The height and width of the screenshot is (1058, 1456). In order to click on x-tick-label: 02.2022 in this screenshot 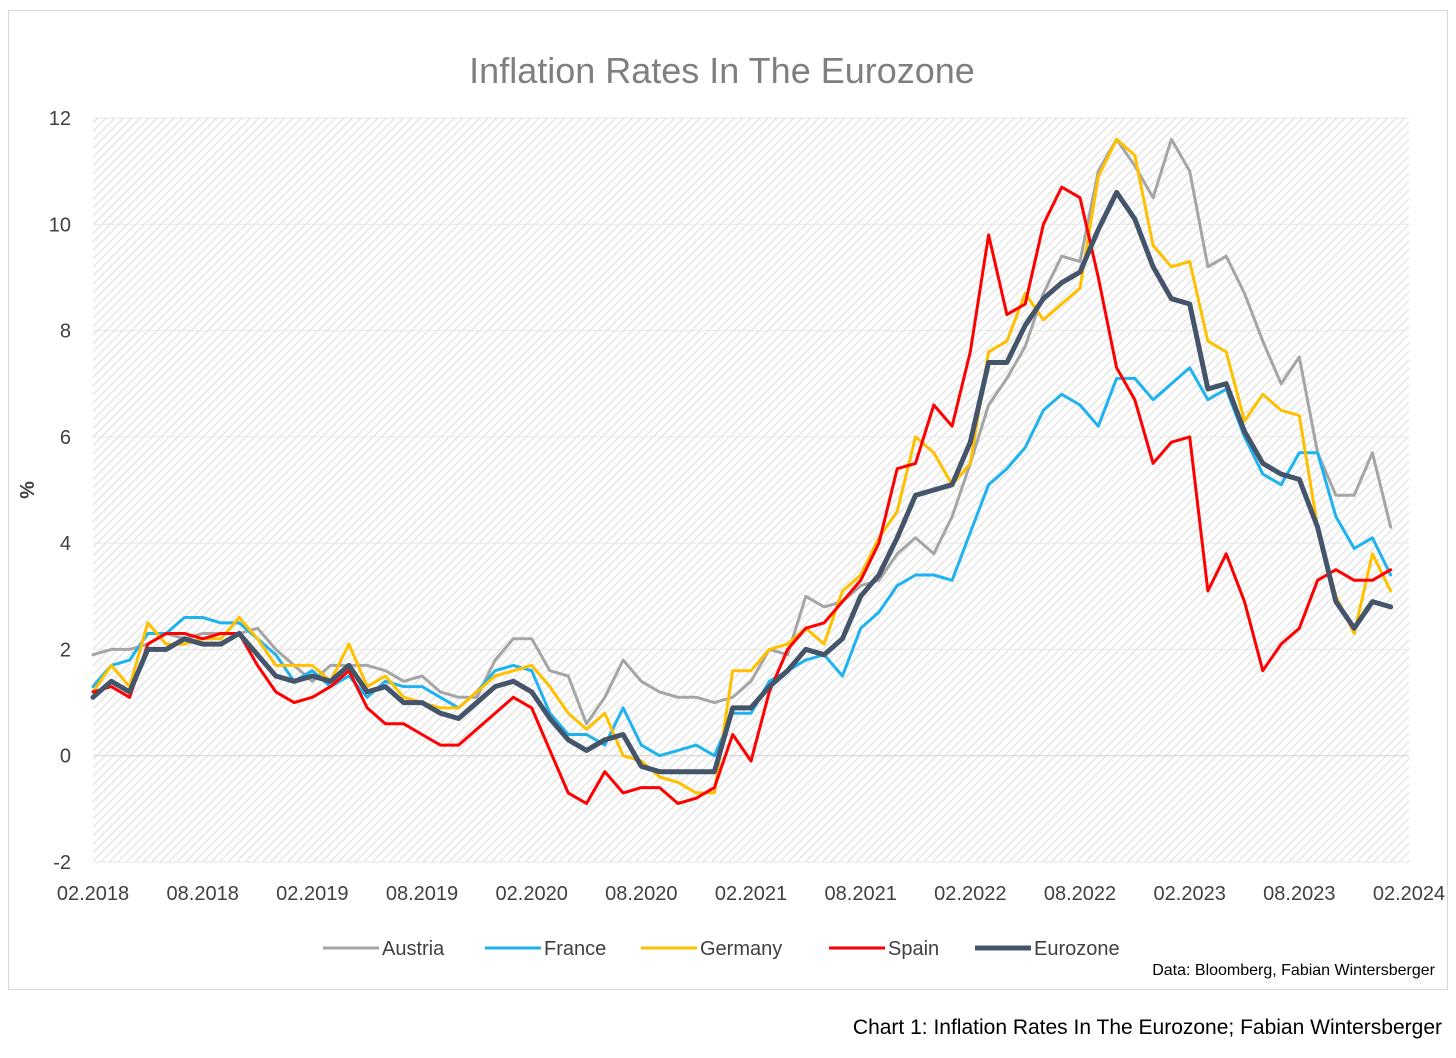, I will do `click(970, 894)`.